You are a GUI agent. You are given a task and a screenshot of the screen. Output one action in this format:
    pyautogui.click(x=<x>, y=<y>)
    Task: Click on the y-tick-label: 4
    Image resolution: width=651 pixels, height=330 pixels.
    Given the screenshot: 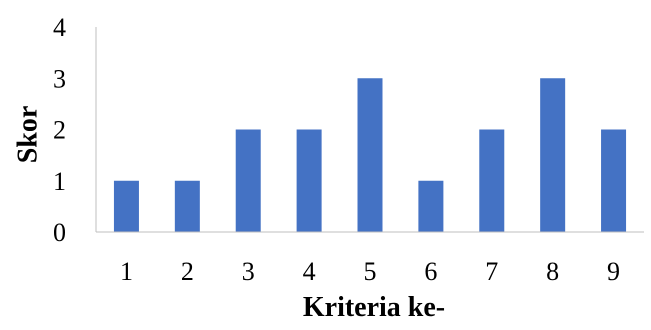 What is the action you would take?
    pyautogui.click(x=59, y=27)
    